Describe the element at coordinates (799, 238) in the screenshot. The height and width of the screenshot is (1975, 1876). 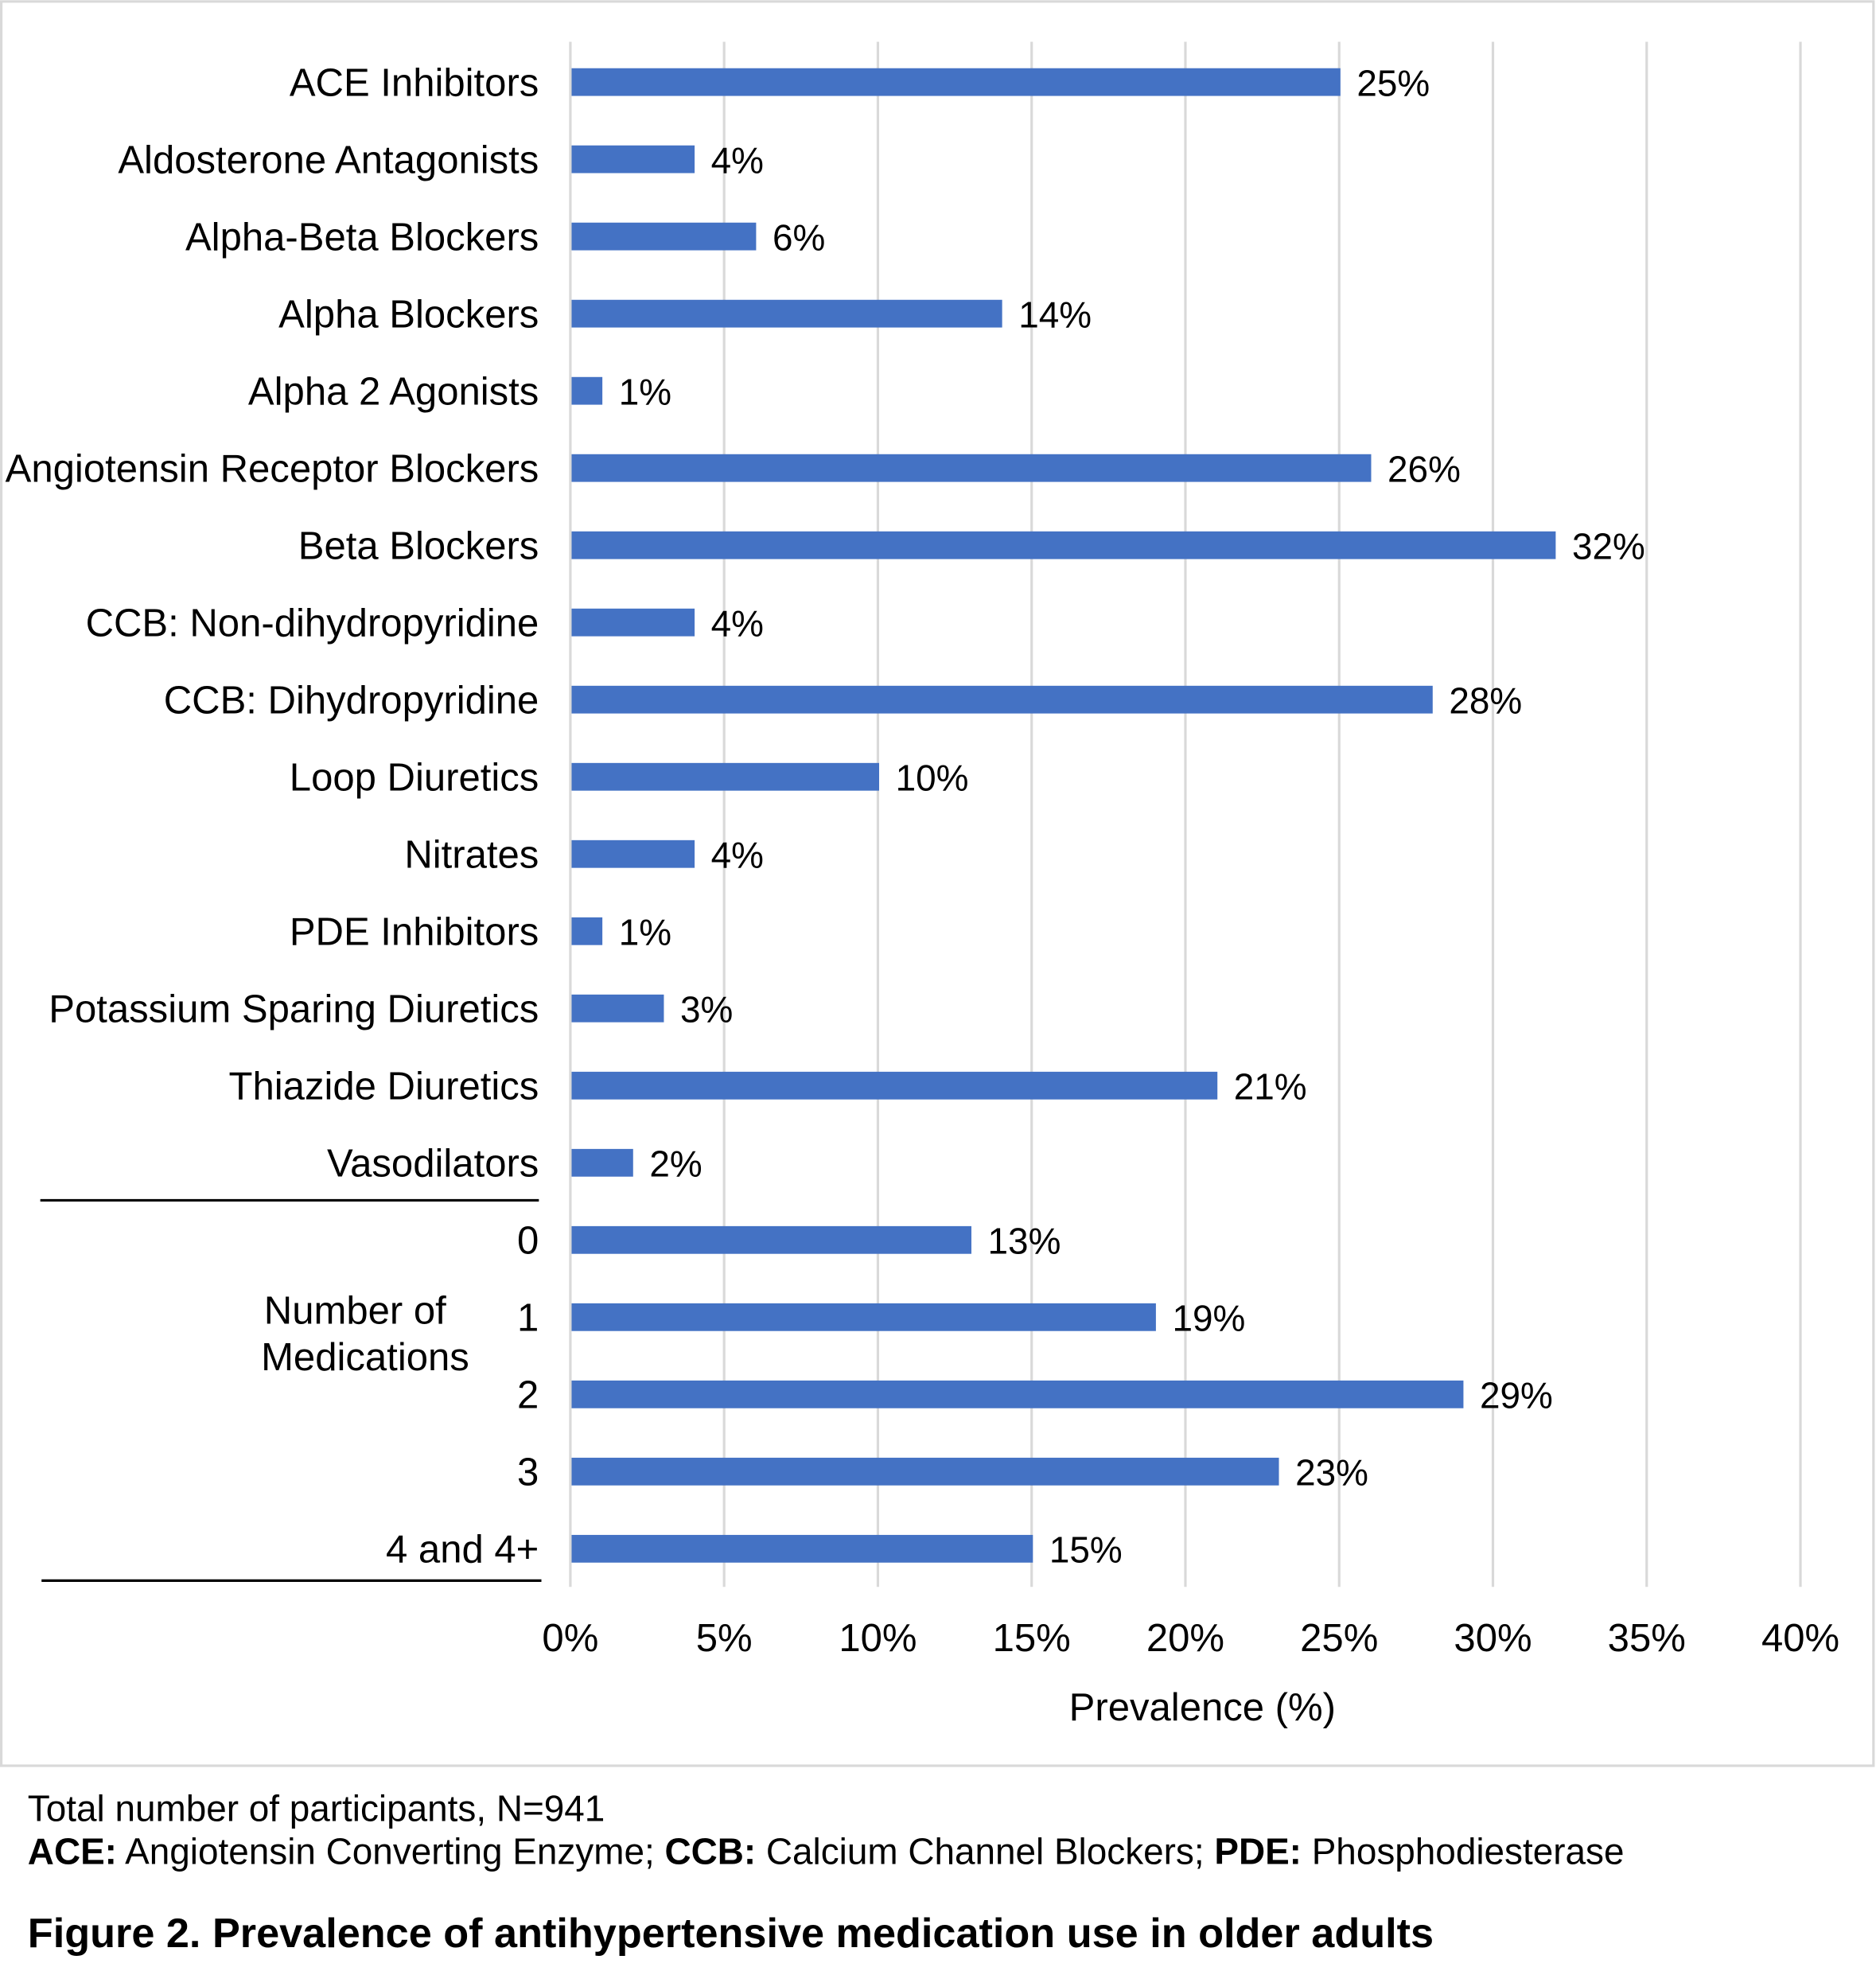
I see `data-label: 6%` at that location.